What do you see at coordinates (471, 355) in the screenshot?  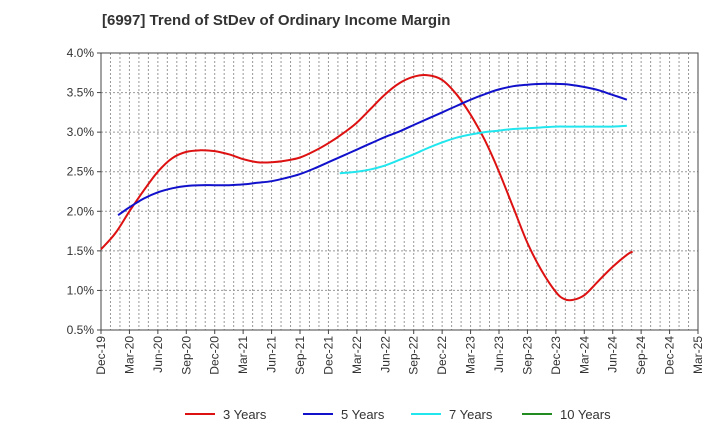 I see `x-tick-label: Mar-23` at bounding box center [471, 355].